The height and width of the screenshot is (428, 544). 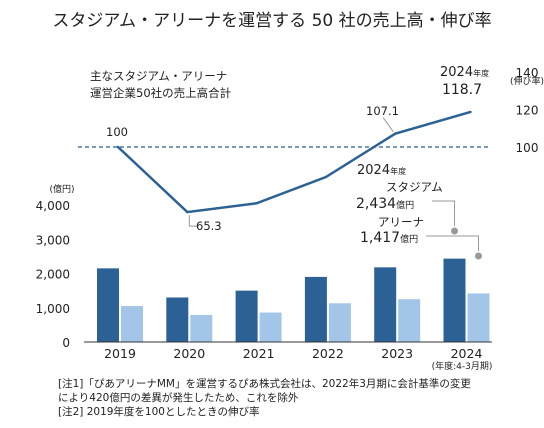 I want to click on right-tick-label: 120, so click(x=527, y=111).